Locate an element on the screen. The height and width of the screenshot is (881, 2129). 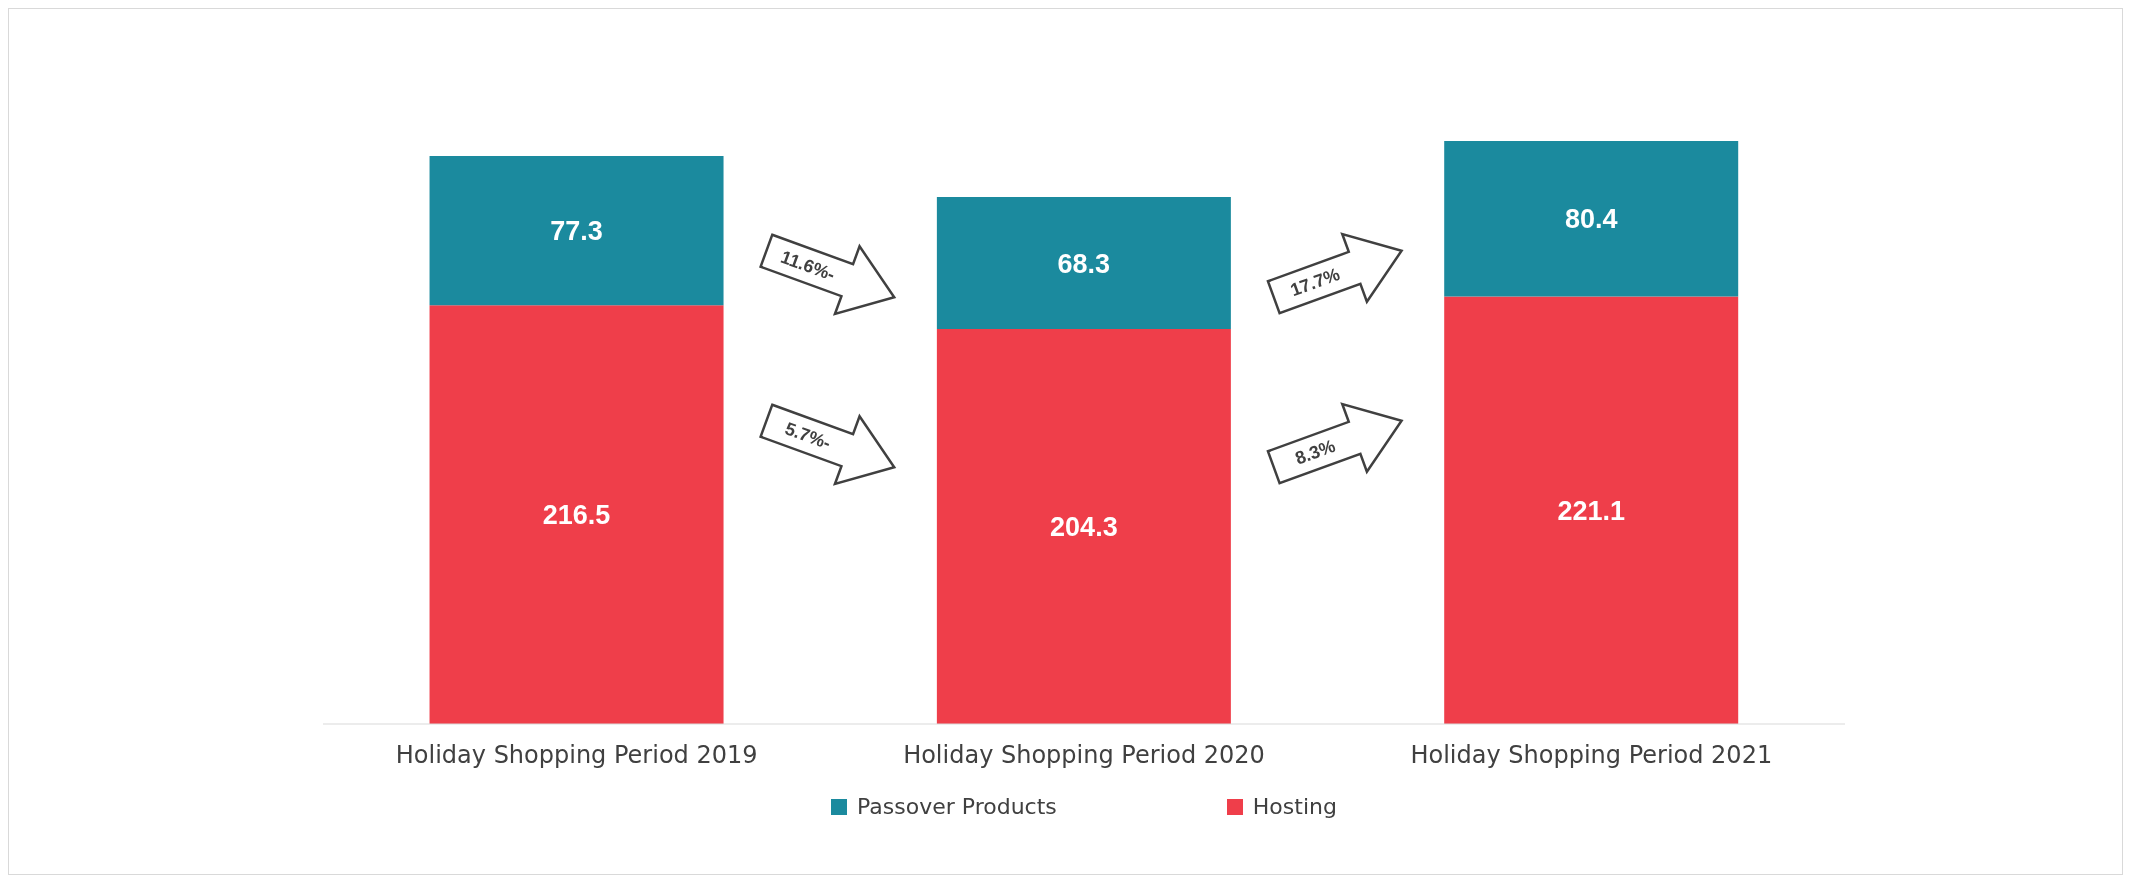
arrow-icon: 8.3% is located at coordinates (1335, 443).